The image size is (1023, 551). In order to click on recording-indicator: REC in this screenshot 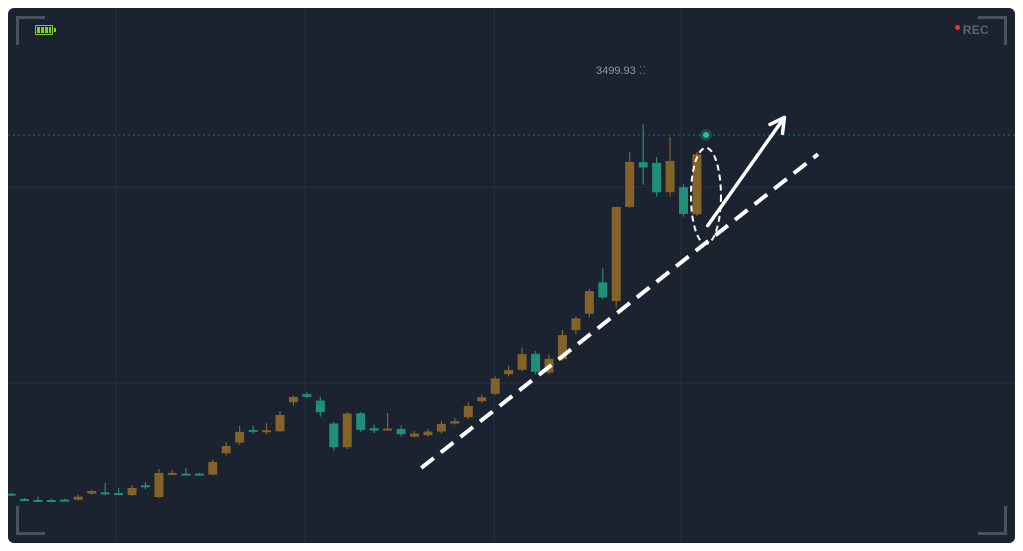, I will do `click(971, 30)`.